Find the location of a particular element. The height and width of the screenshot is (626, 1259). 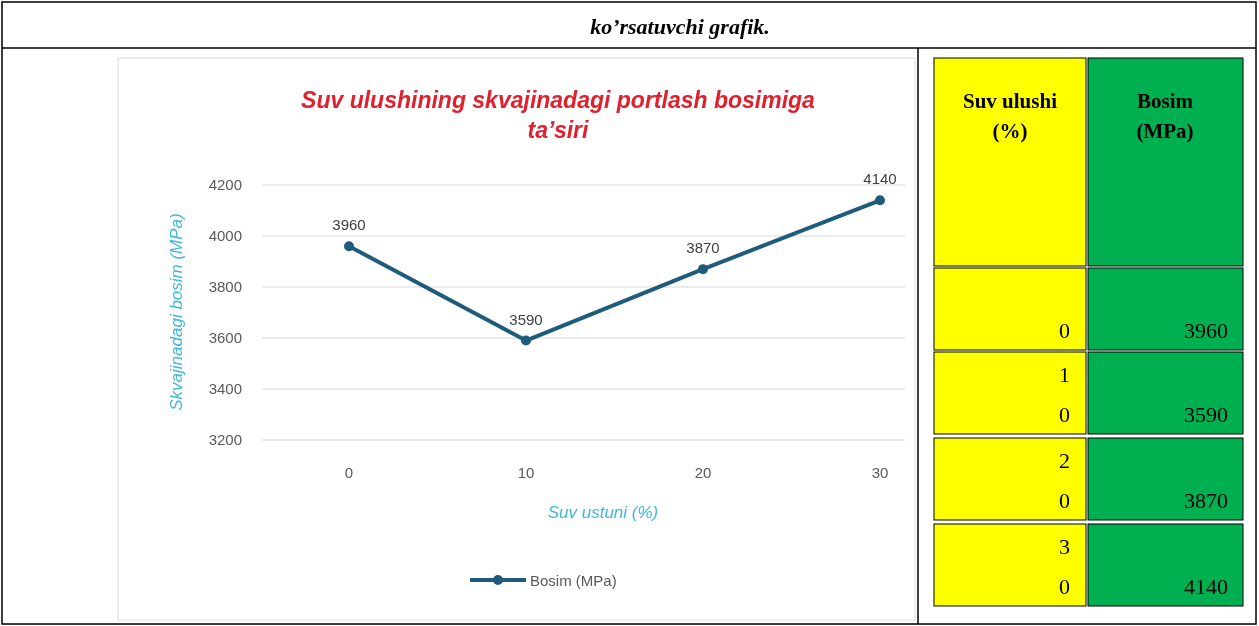

y-tick-label: 3400 is located at coordinates (225, 388).